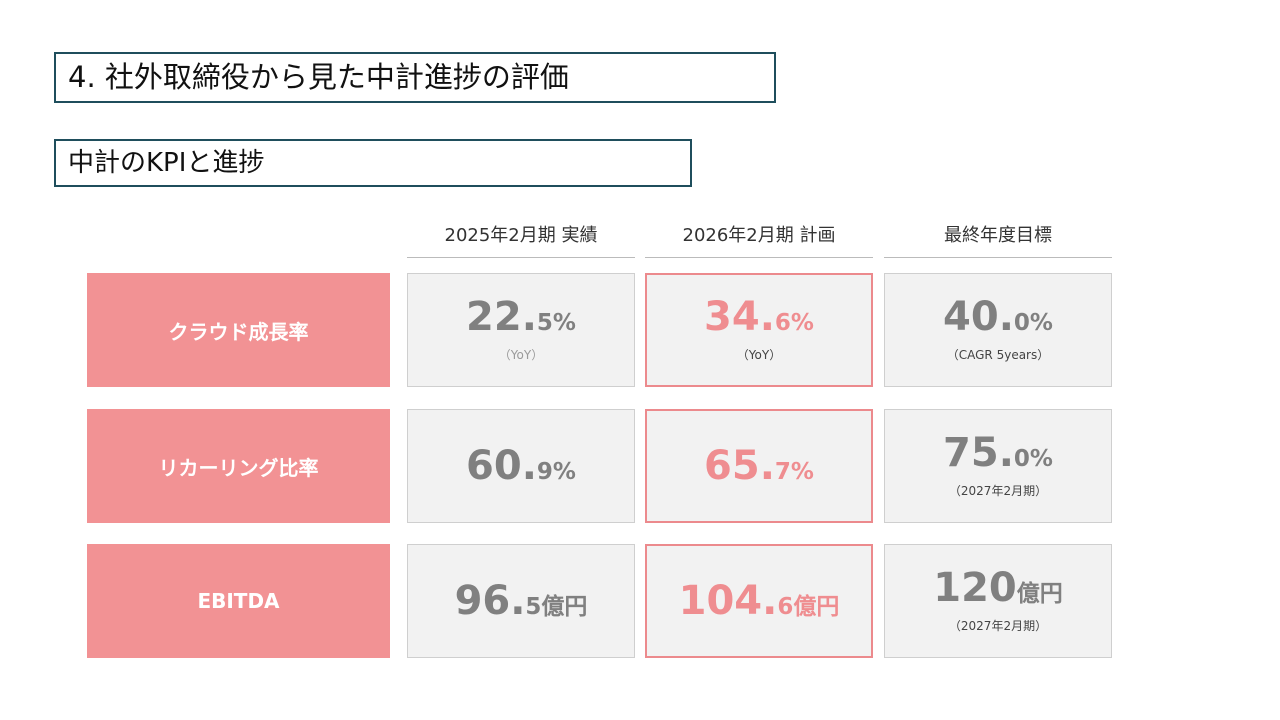  I want to click on value: 96.5億円, so click(521, 601).